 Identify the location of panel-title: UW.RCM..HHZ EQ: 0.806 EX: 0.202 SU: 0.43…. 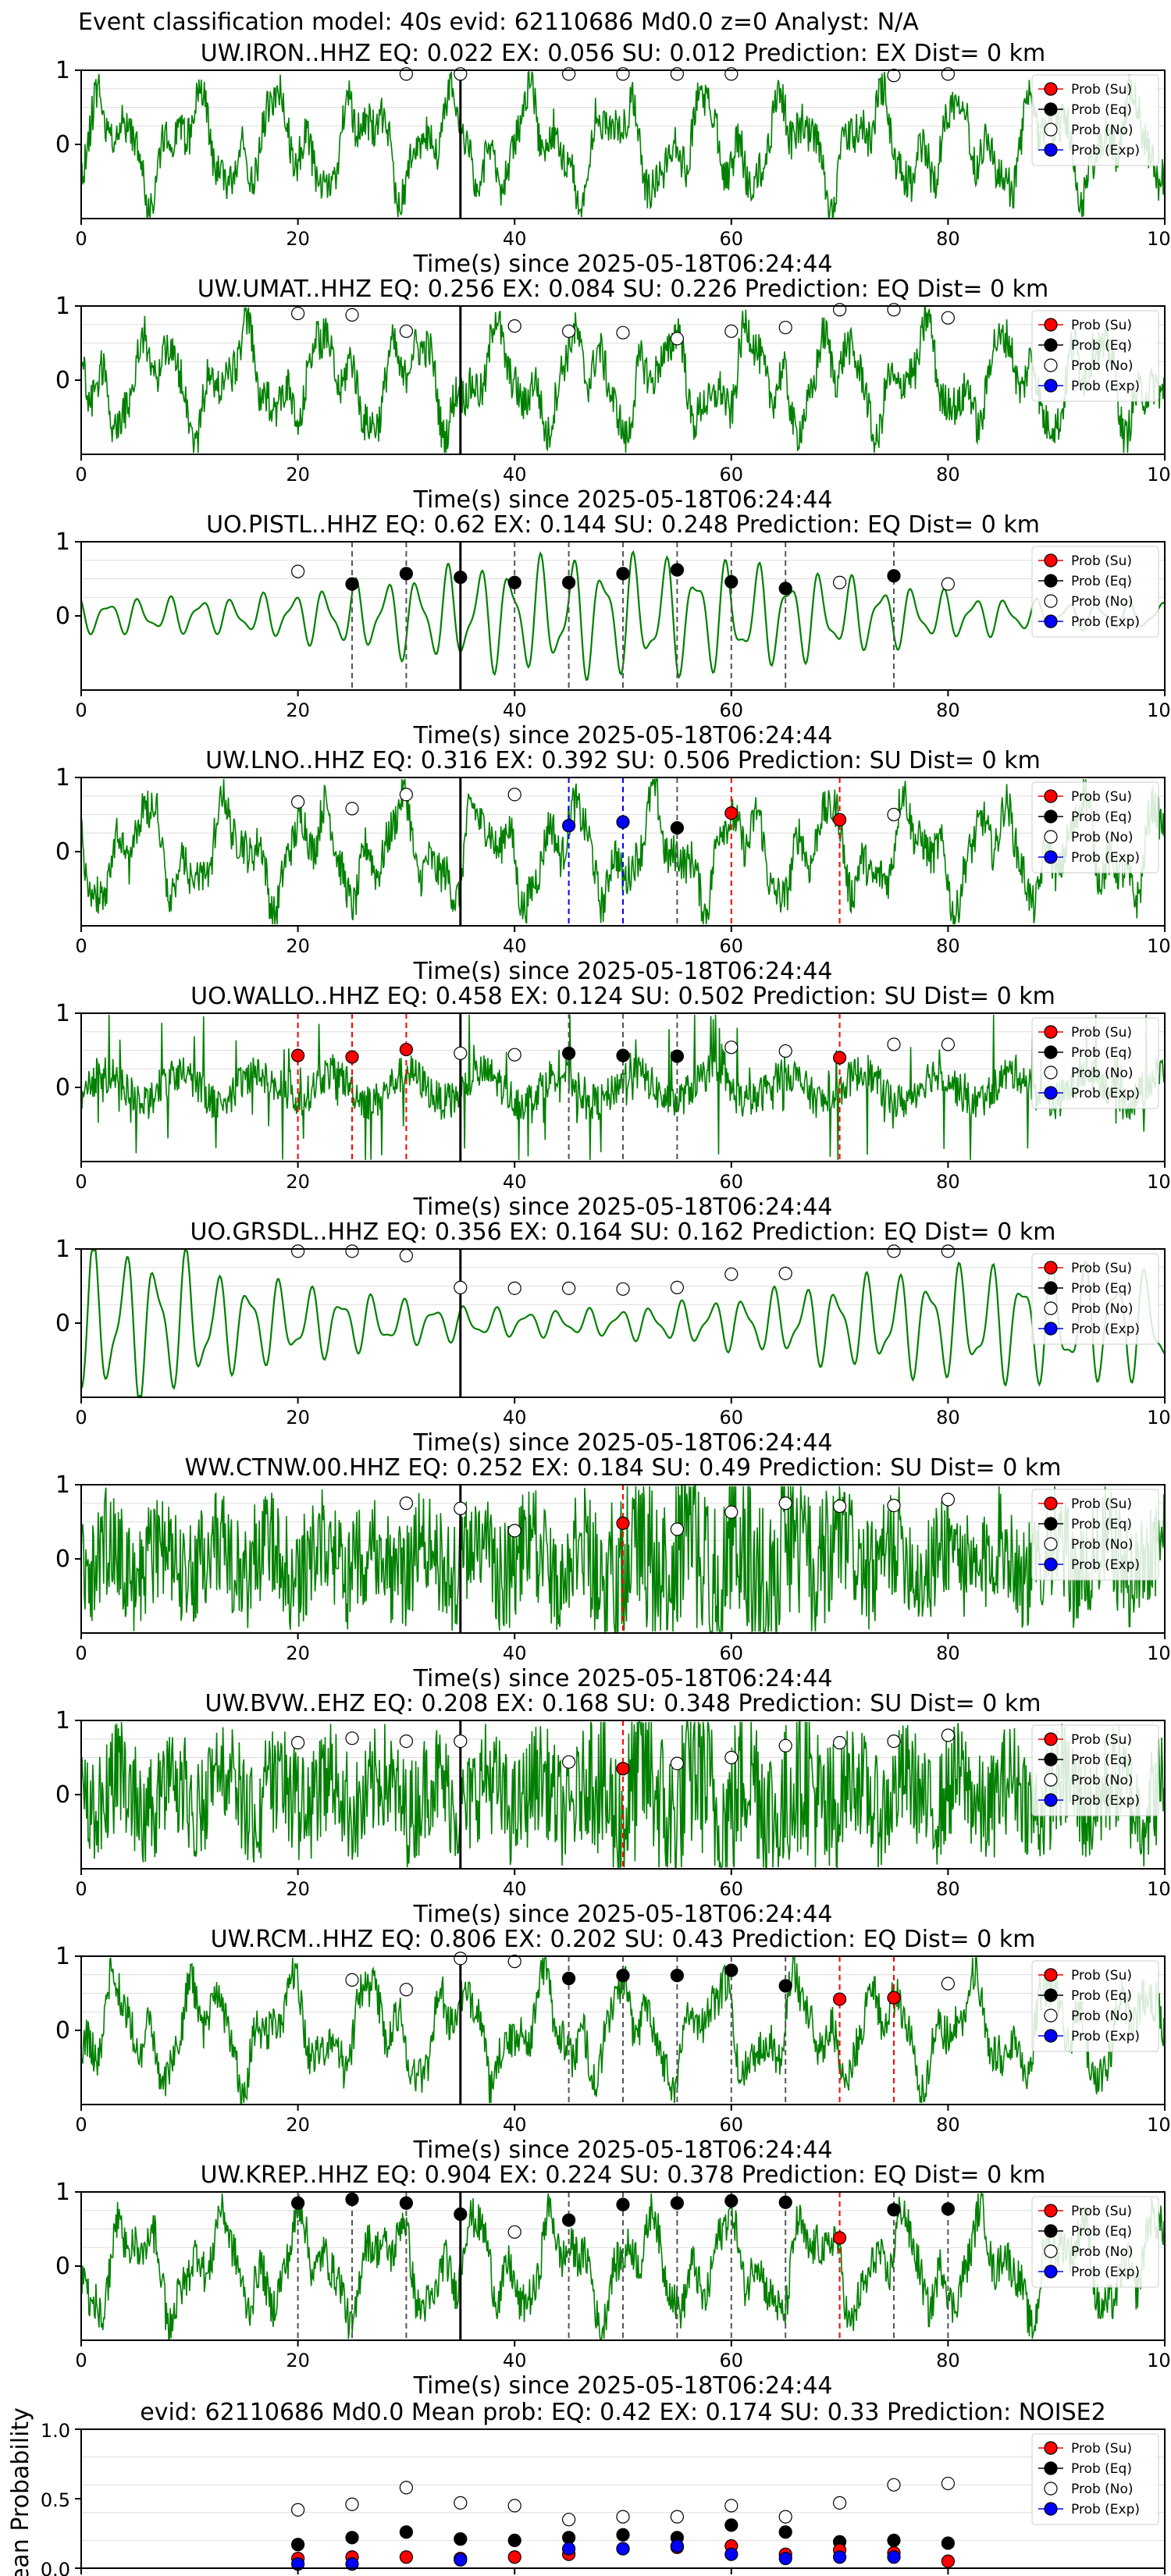
(623, 1939).